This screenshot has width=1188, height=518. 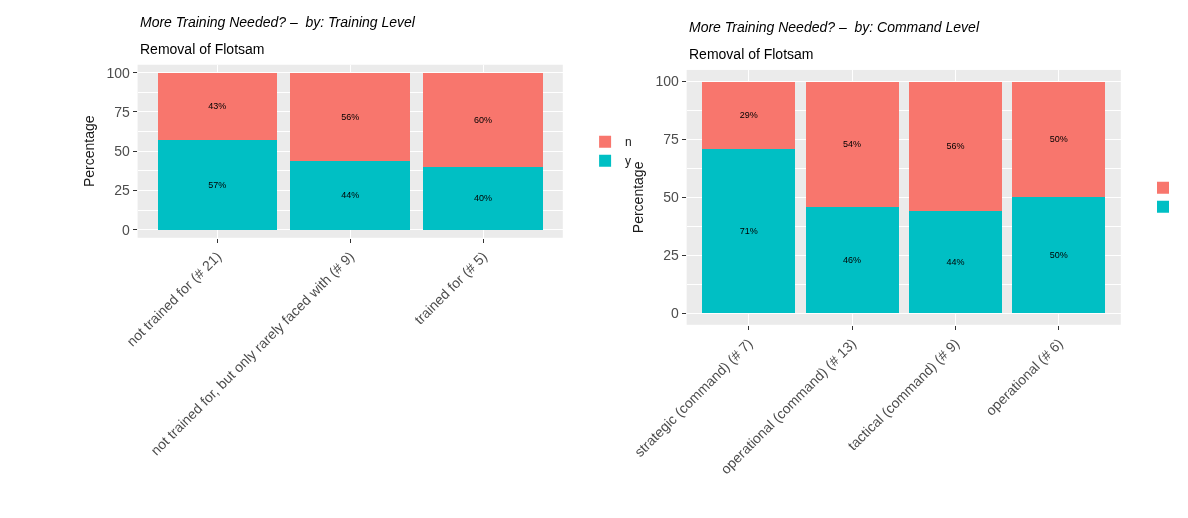 I want to click on data-label: 60%, so click(x=483, y=119).